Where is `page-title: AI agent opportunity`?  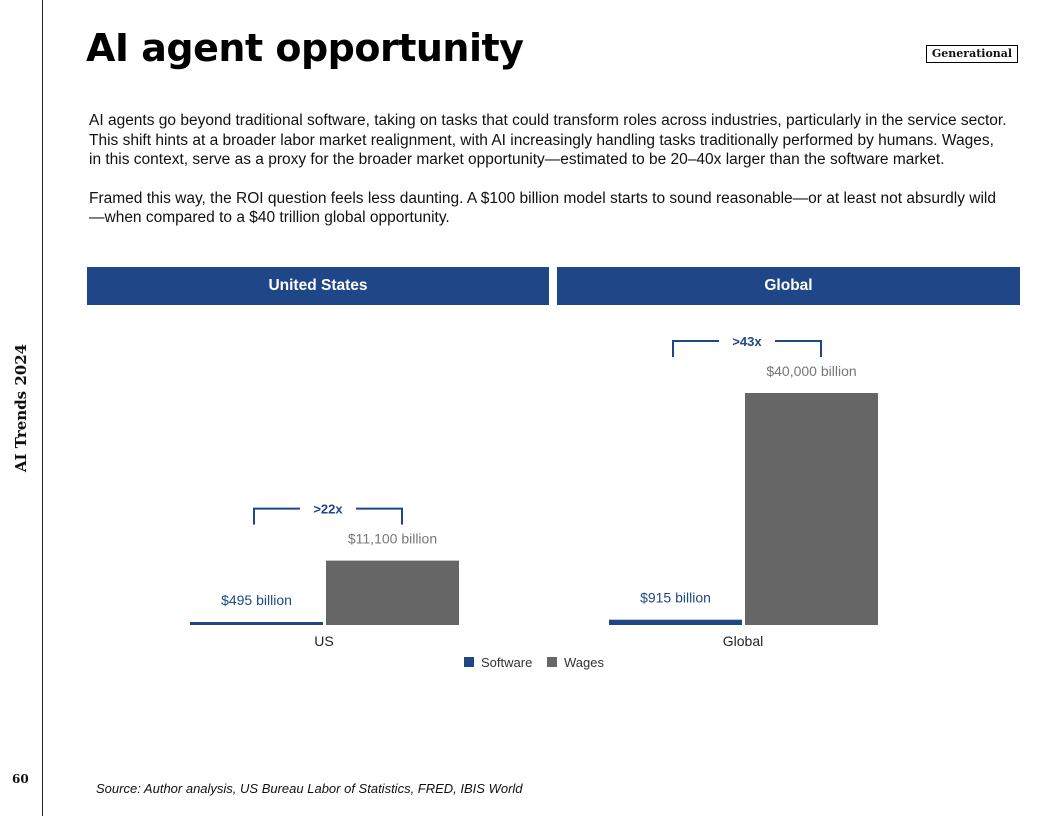 page-title: AI agent opportunity is located at coordinates (305, 48).